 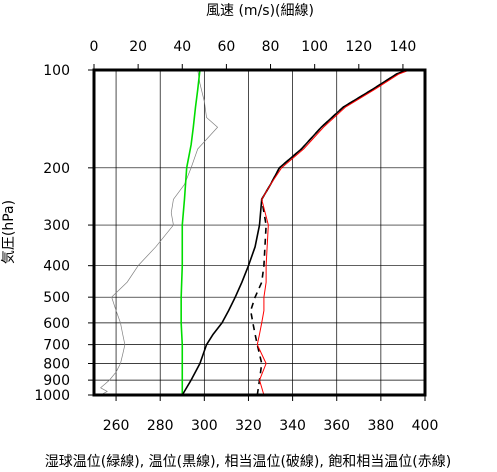 I want to click on bottom-tick-label: 260, so click(x=116, y=426).